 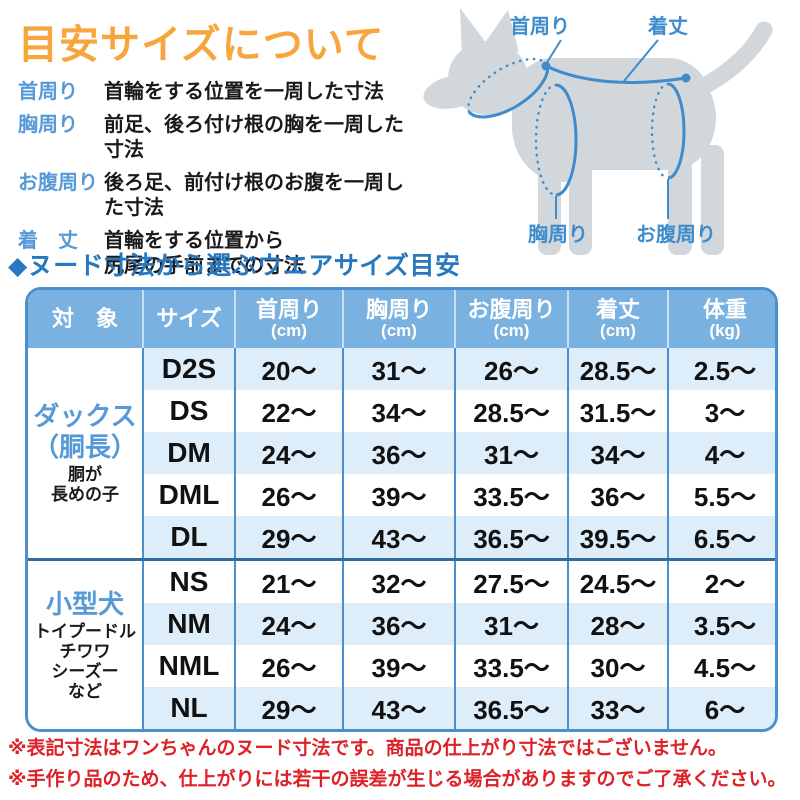 What do you see at coordinates (254, 137) in the screenshot?
I see `definition-text: 前足、後ろ付け根の胸を一周した寸法` at bounding box center [254, 137].